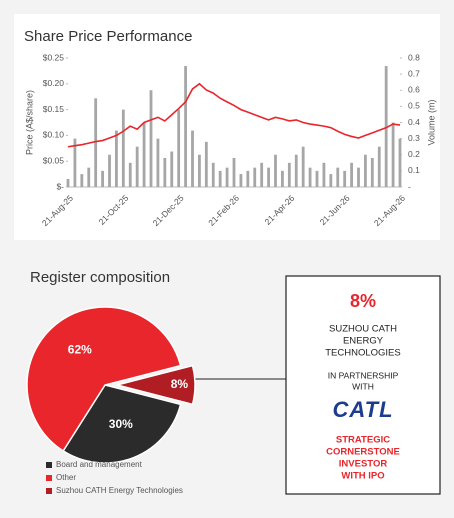 The image size is (454, 518). I want to click on y2-tick-label: 0.3, so click(414, 138).